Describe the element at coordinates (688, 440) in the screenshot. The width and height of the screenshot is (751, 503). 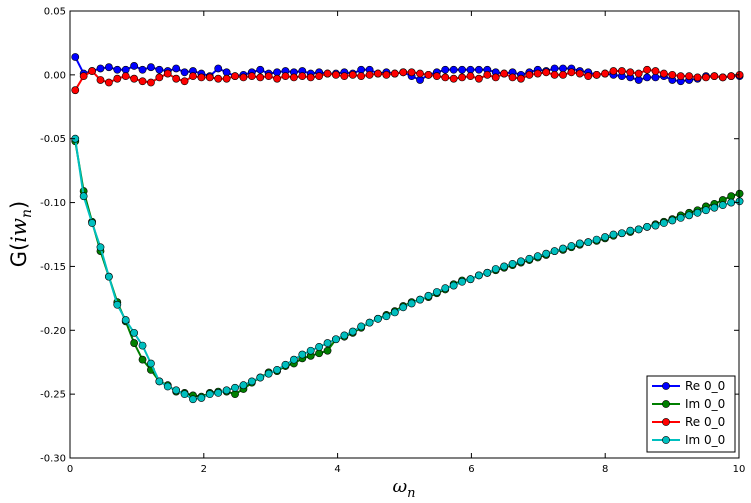
I see `legend-entry: Im 0_0` at that location.